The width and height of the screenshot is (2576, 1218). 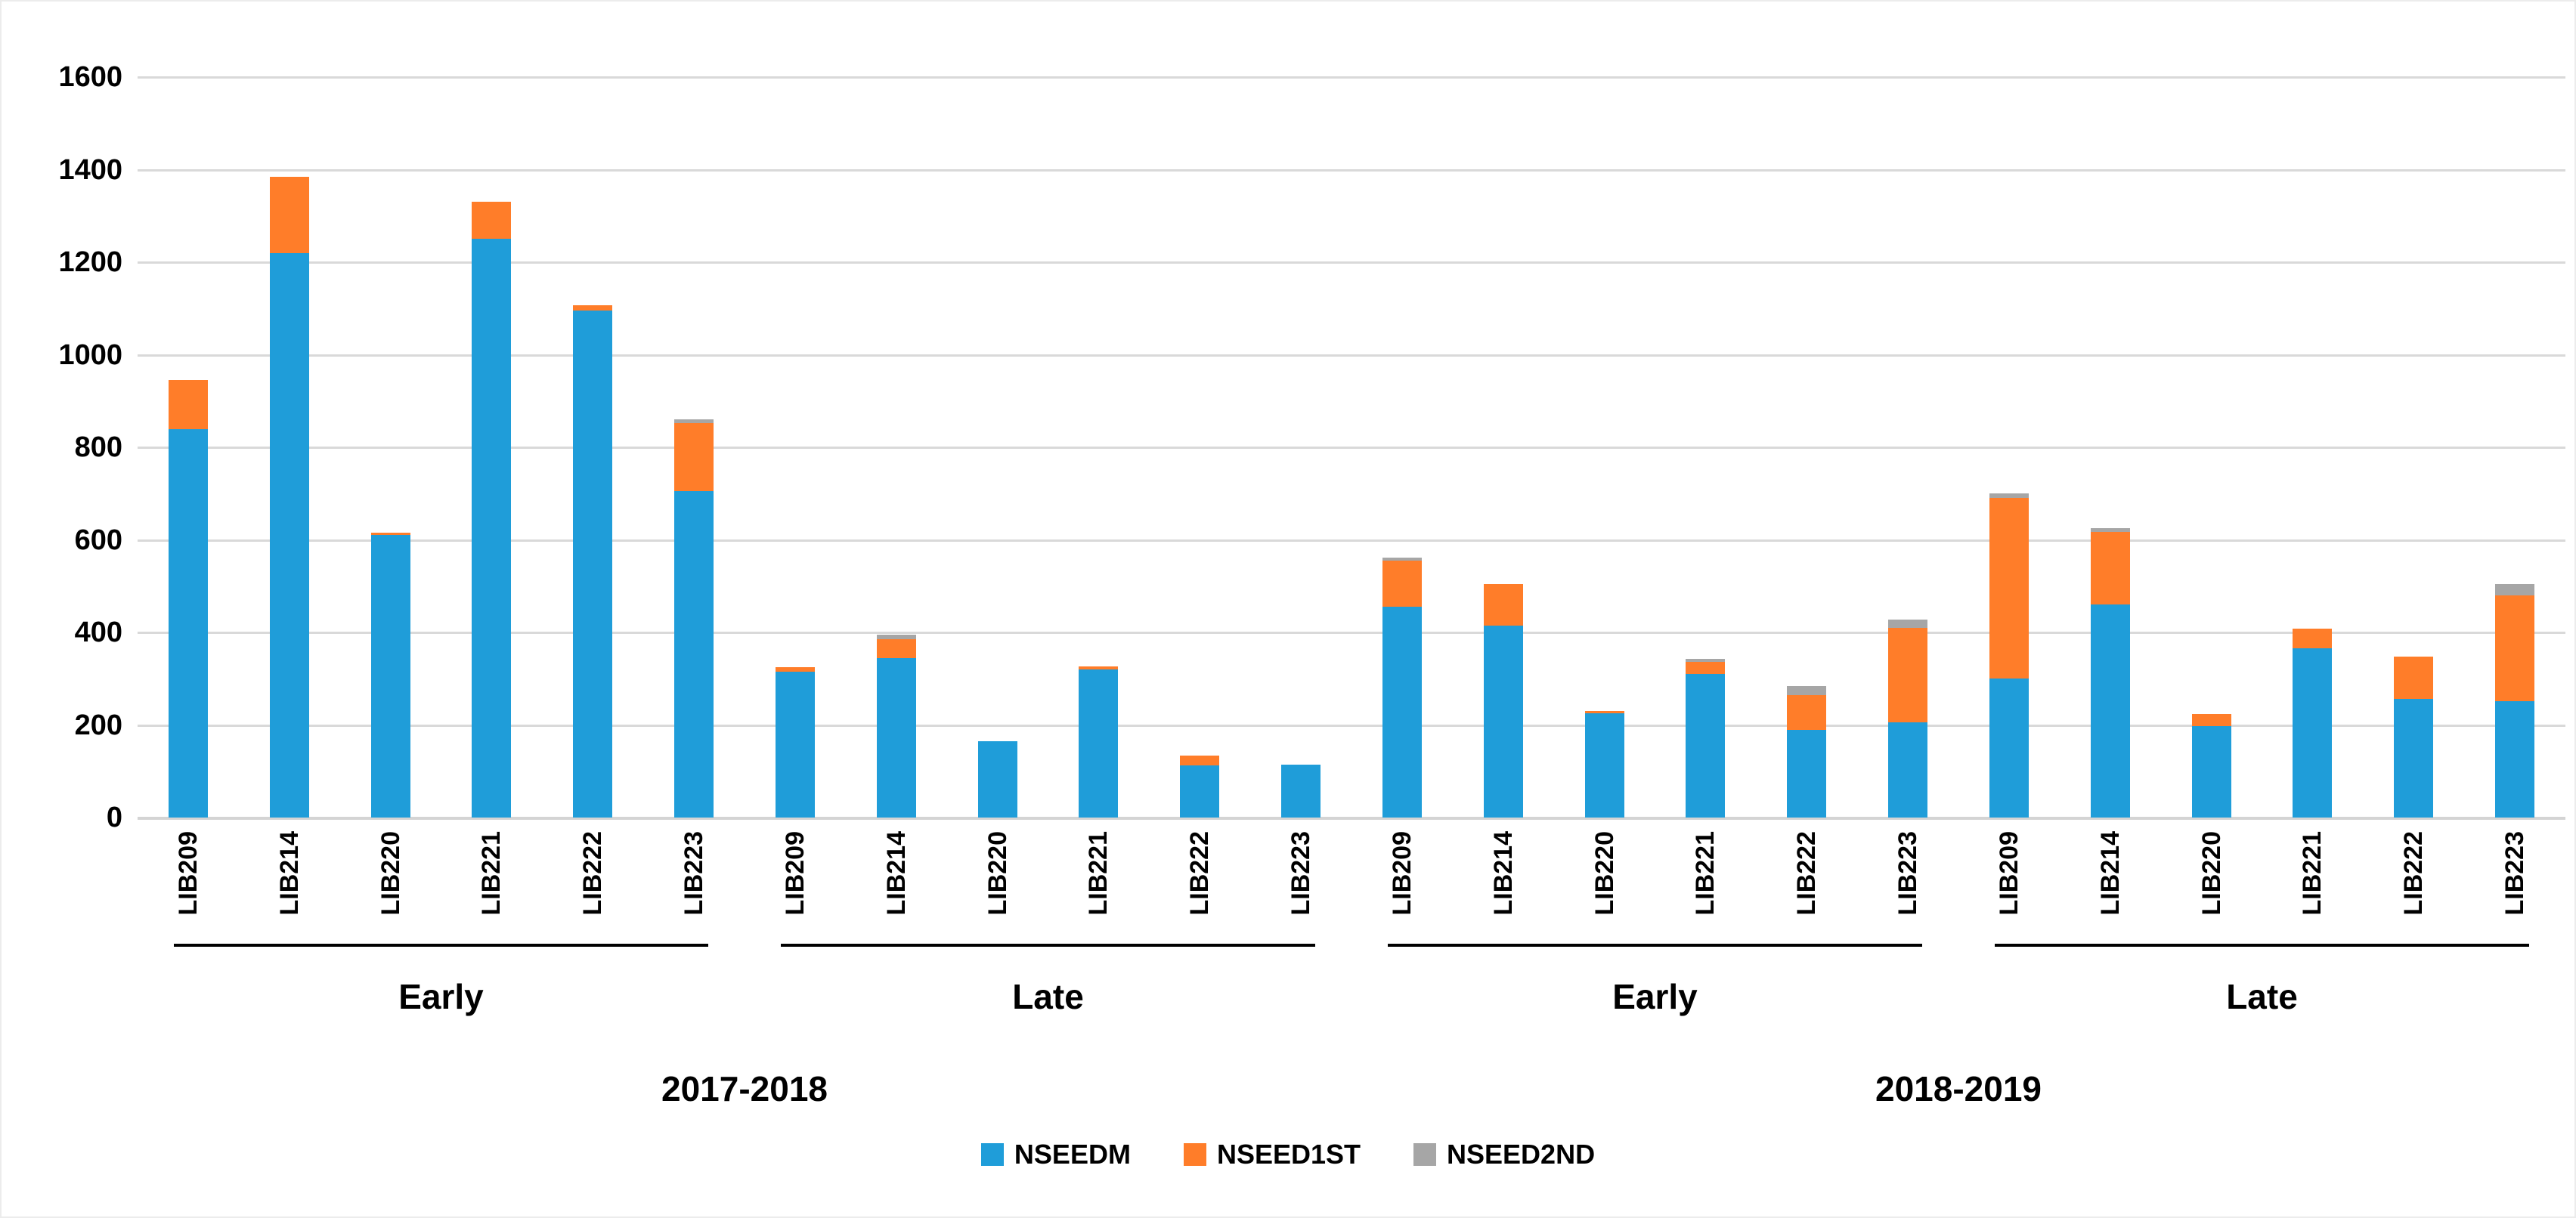 I want to click on stacked-bar-LIB223-g3, so click(x=1908, y=718).